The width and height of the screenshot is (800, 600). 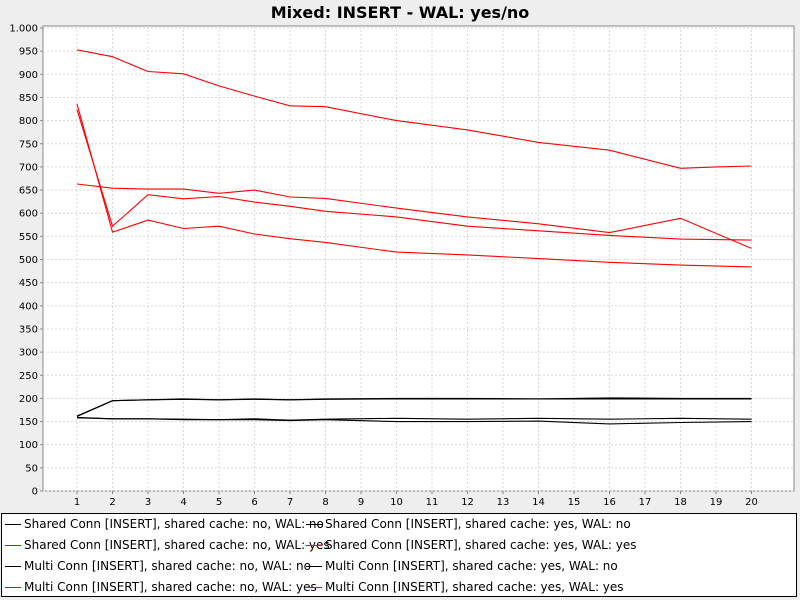 I want to click on y-tick-label: 500, so click(x=28, y=260).